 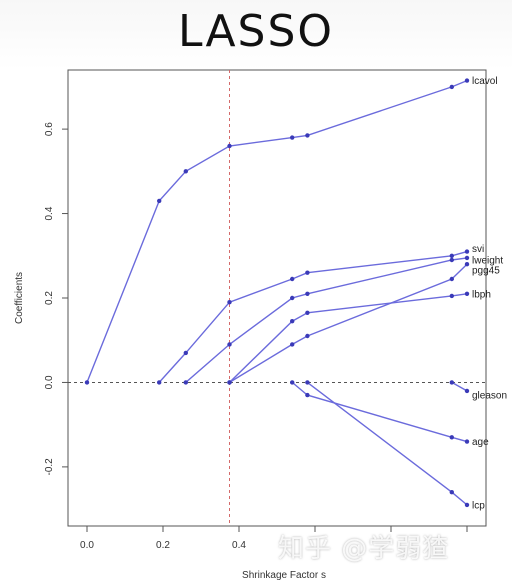 What do you see at coordinates (364, 549) in the screenshot?
I see `watermark: 知乎 @学弱猹` at bounding box center [364, 549].